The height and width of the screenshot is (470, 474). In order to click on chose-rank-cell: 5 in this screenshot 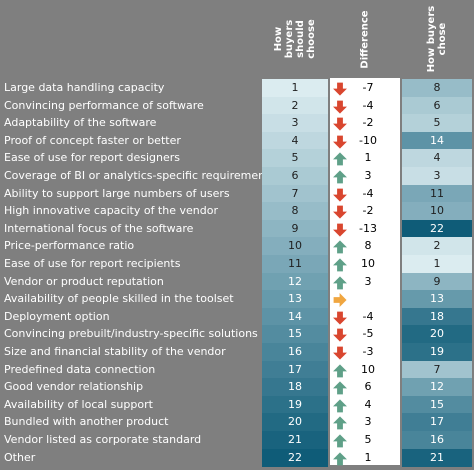, I will do `click(437, 123)`.